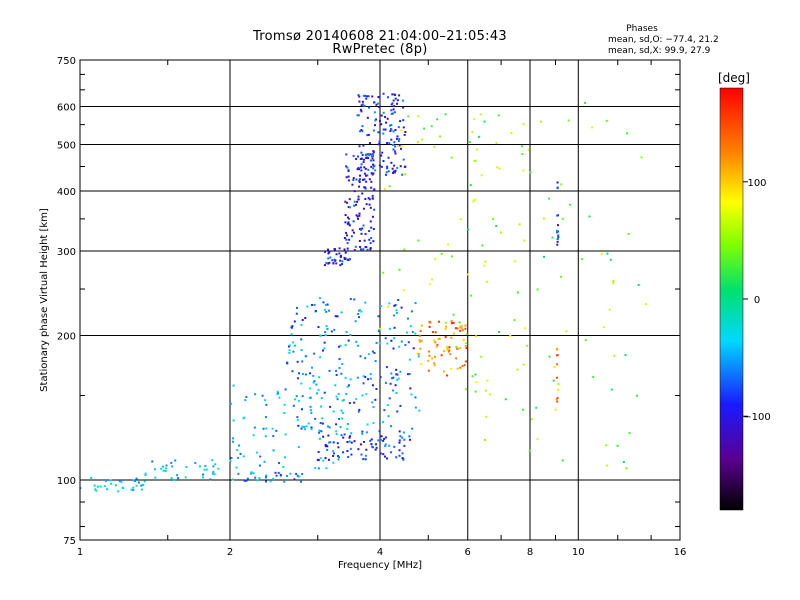 Image resolution: width=800 pixels, height=600 pixels. I want to click on colorbar, so click(731, 299).